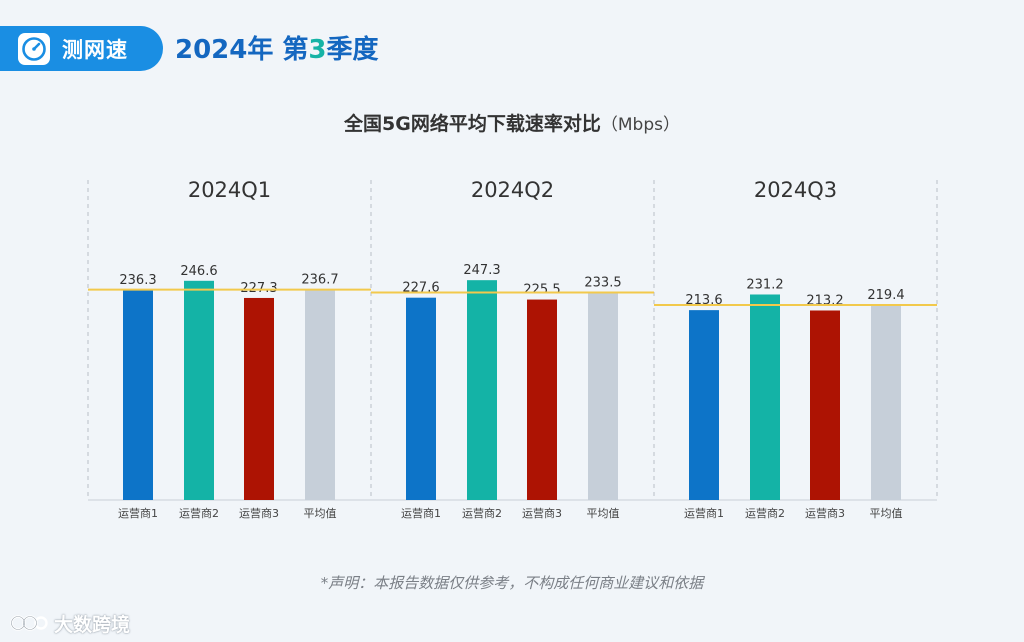 The width and height of the screenshot is (1024, 642). What do you see at coordinates (640, 125) in the screenshot?
I see `chart-unit: （Mbps）` at bounding box center [640, 125].